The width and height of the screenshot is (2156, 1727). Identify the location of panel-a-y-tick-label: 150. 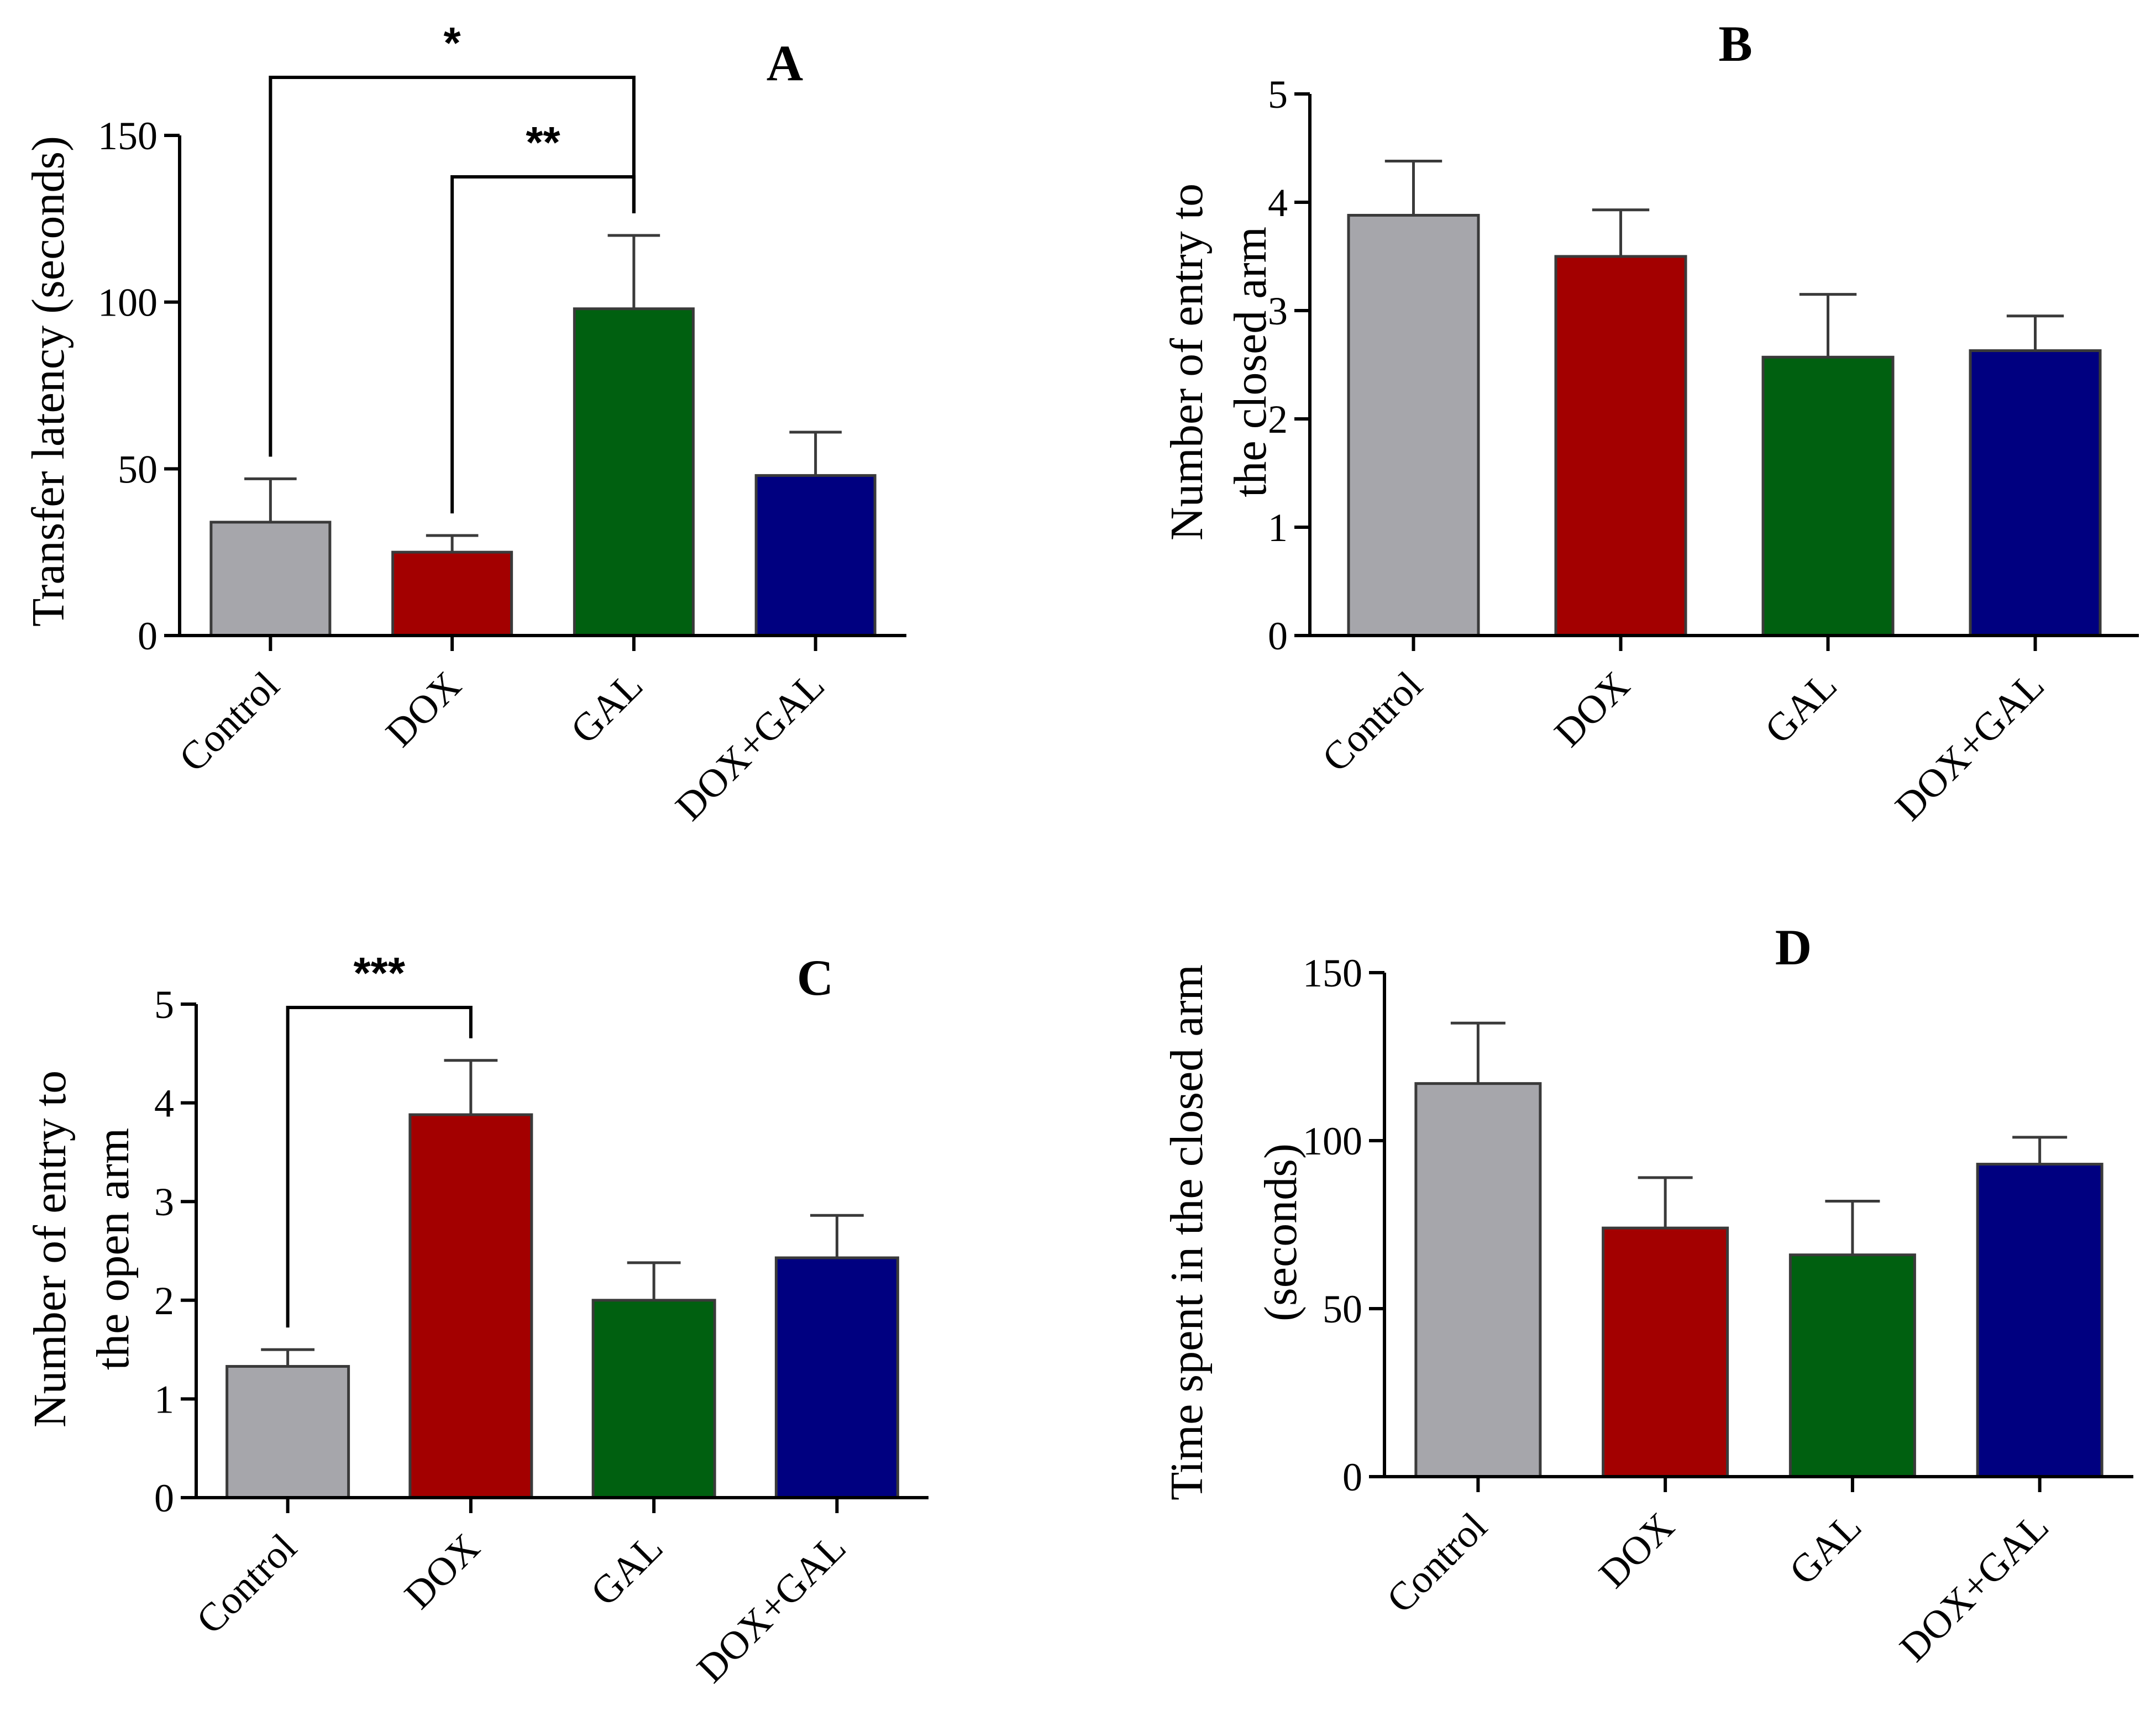
(128, 136).